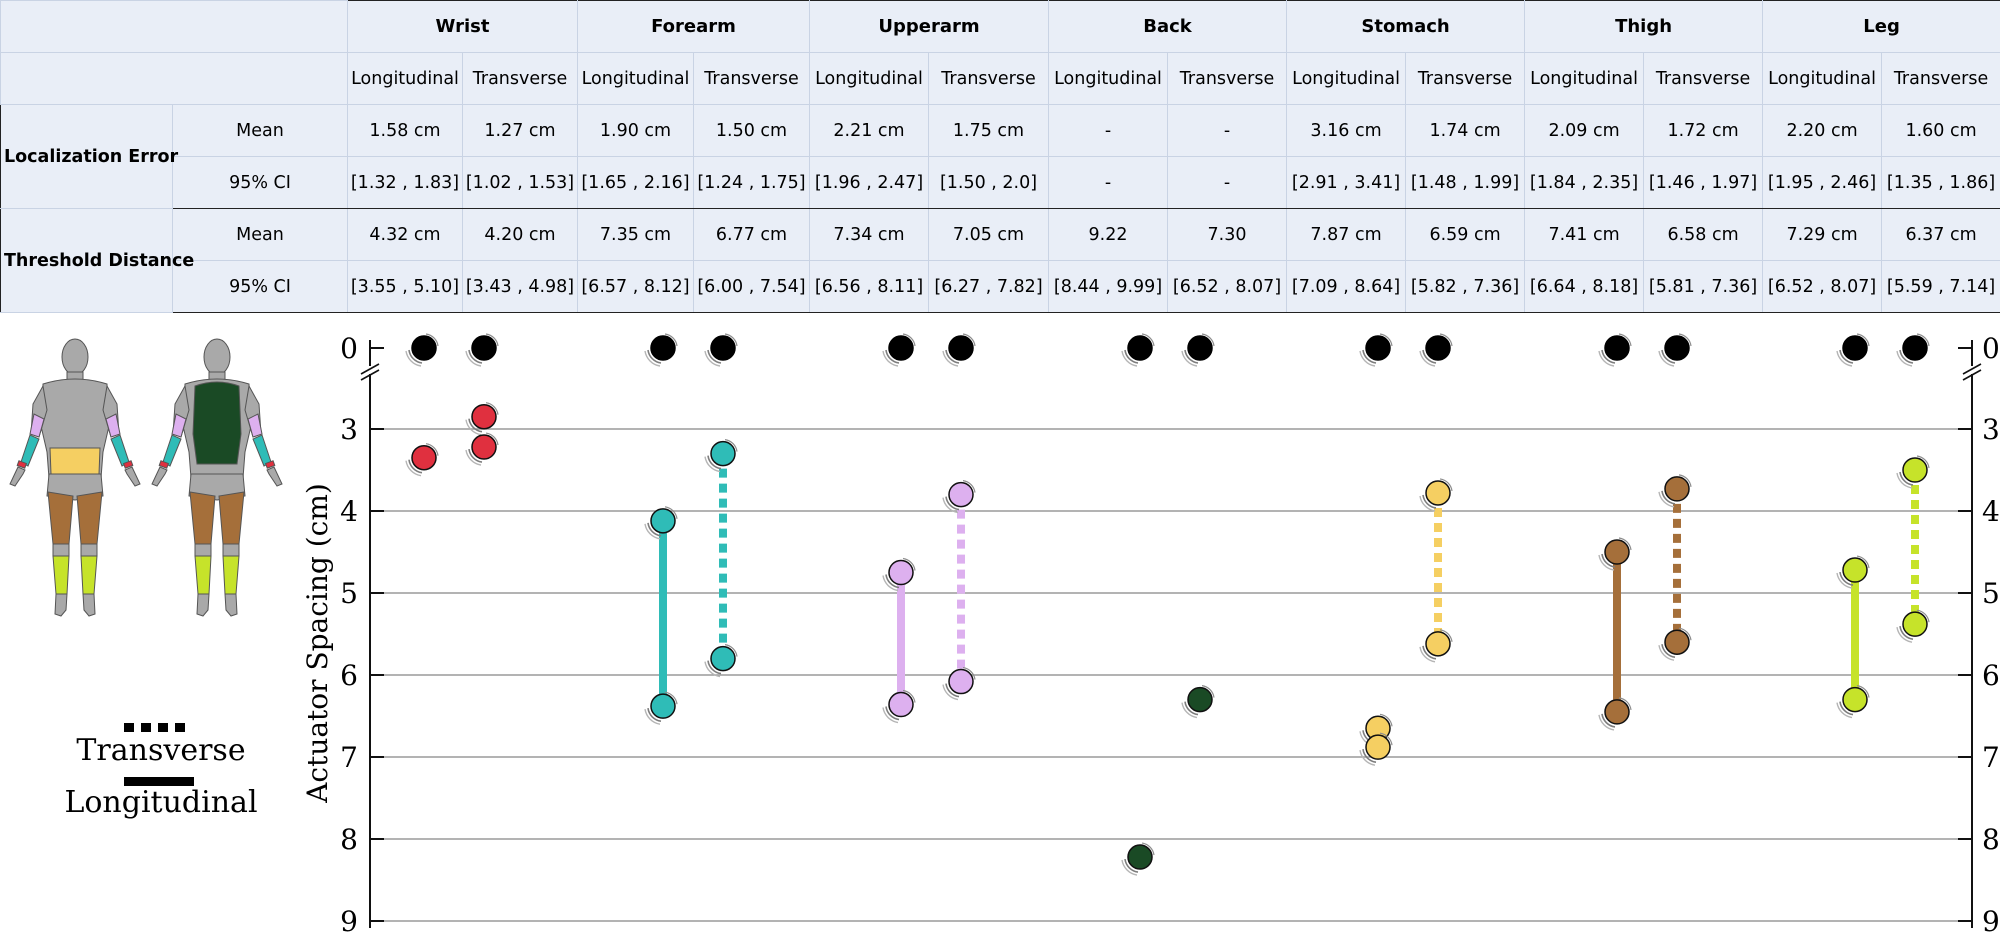  Describe the element at coordinates (462, 26) in the screenshot. I see `region-header: Wrist` at that location.